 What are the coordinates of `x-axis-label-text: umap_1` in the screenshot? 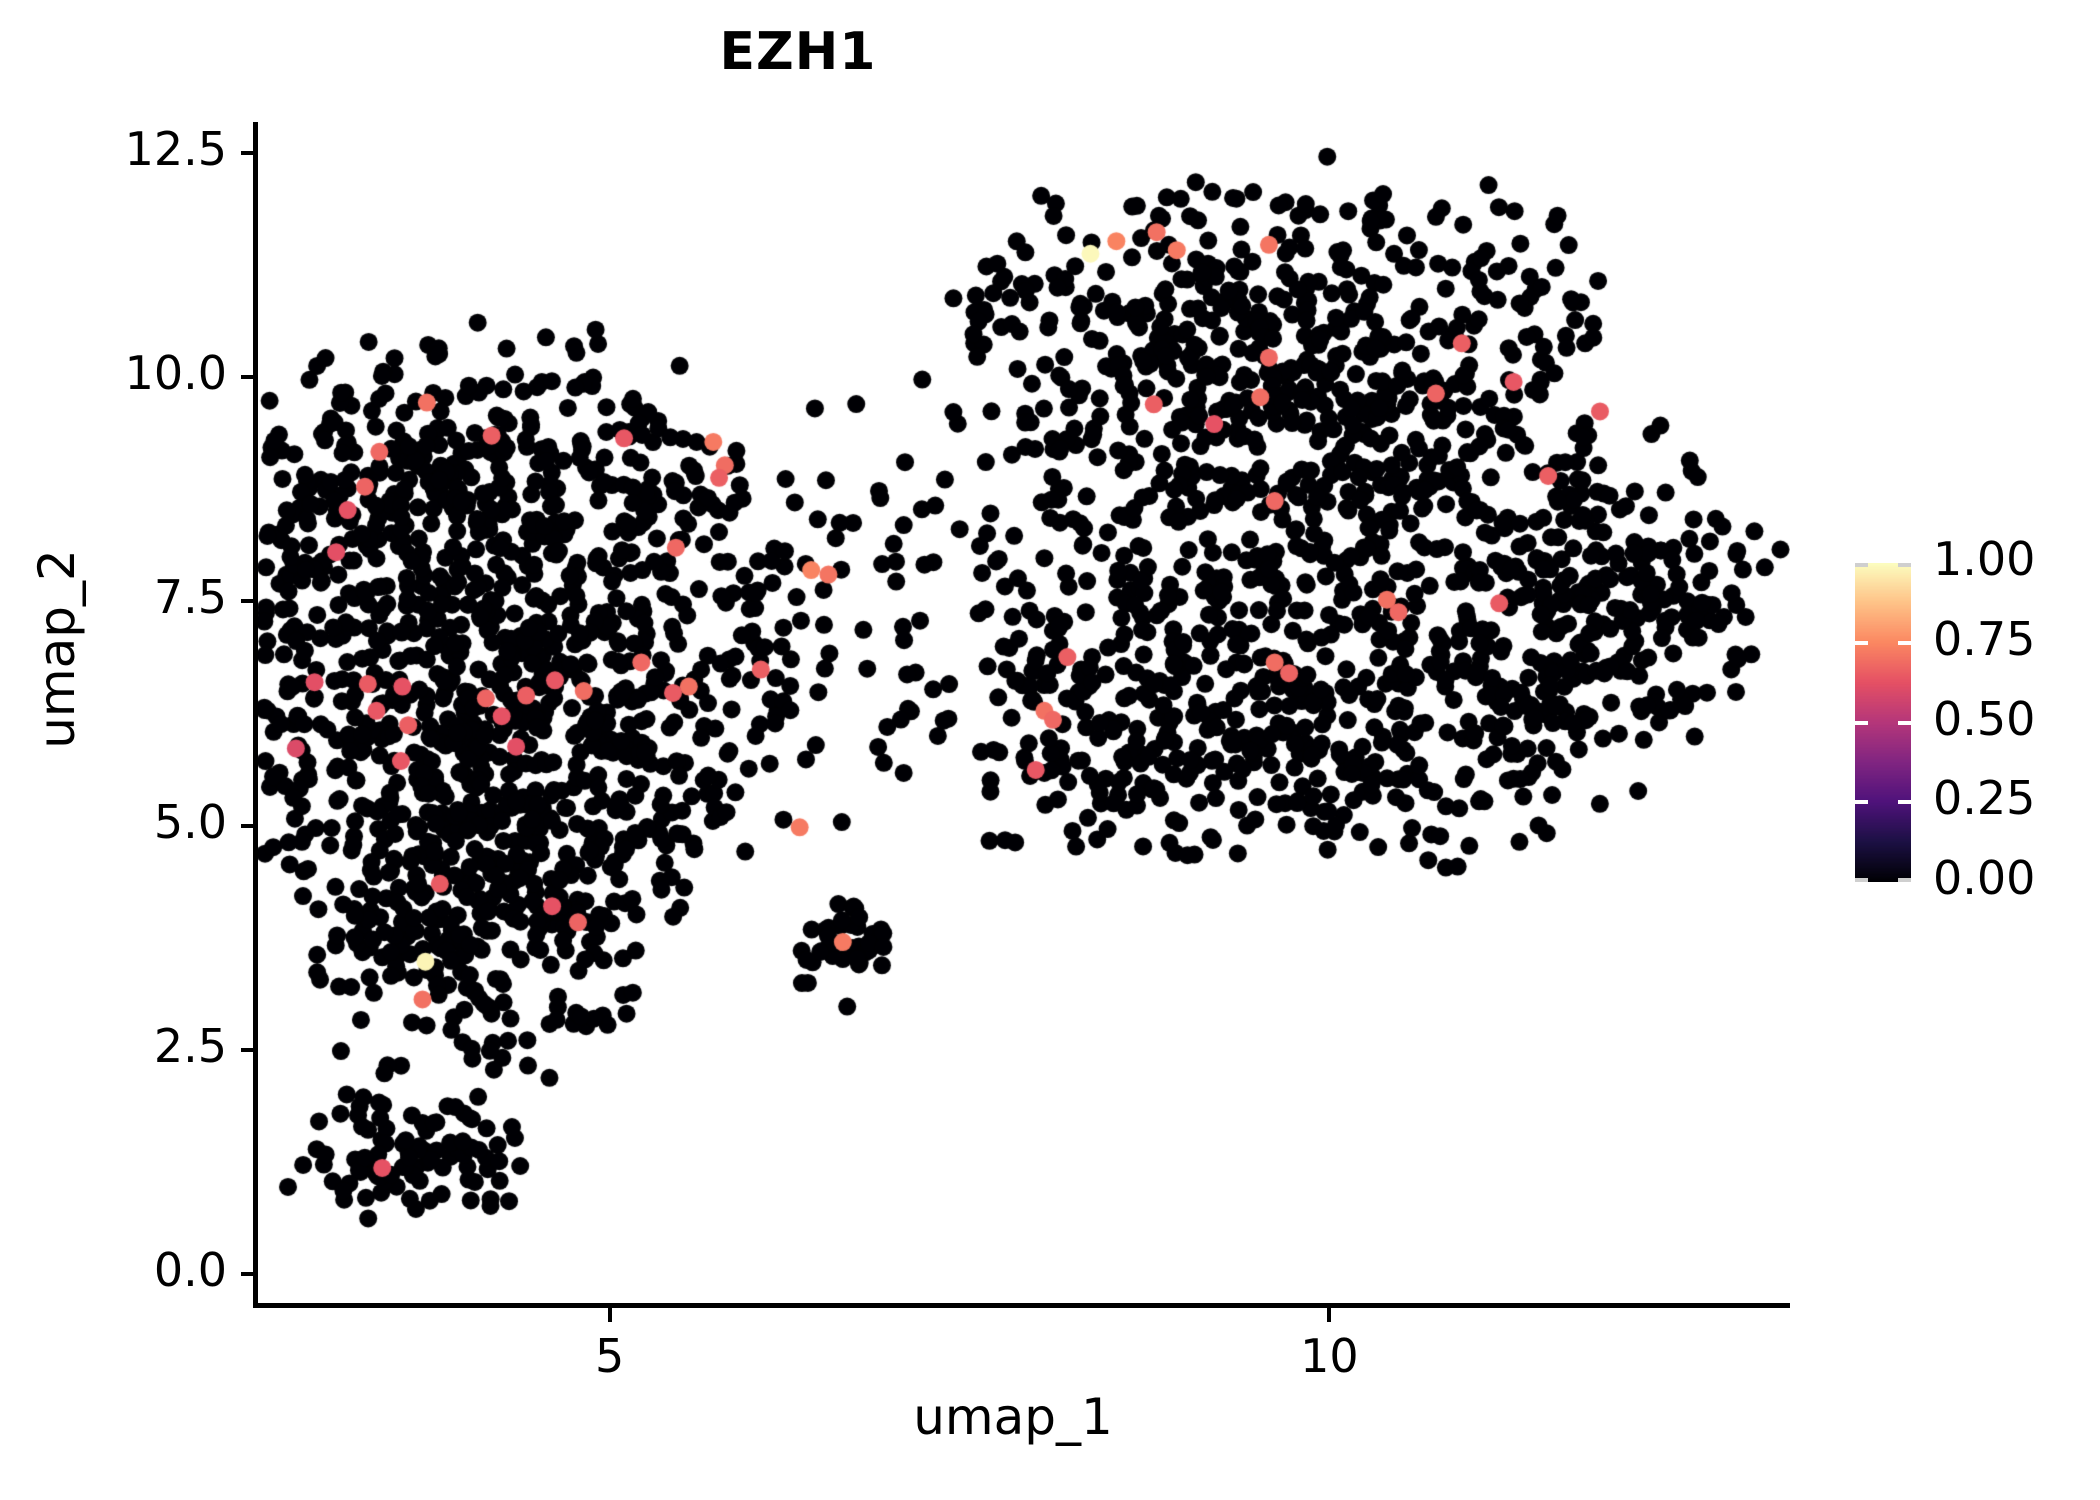 It's located at (1013, 1417).